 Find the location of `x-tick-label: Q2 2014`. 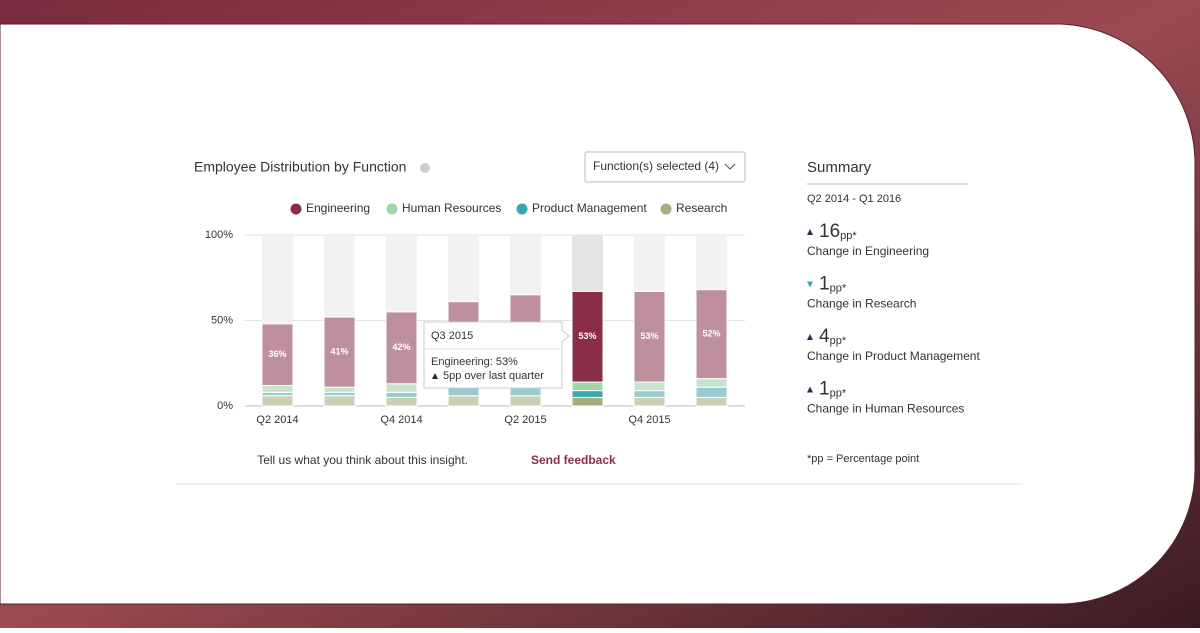

x-tick-label: Q2 2014 is located at coordinates (277, 420).